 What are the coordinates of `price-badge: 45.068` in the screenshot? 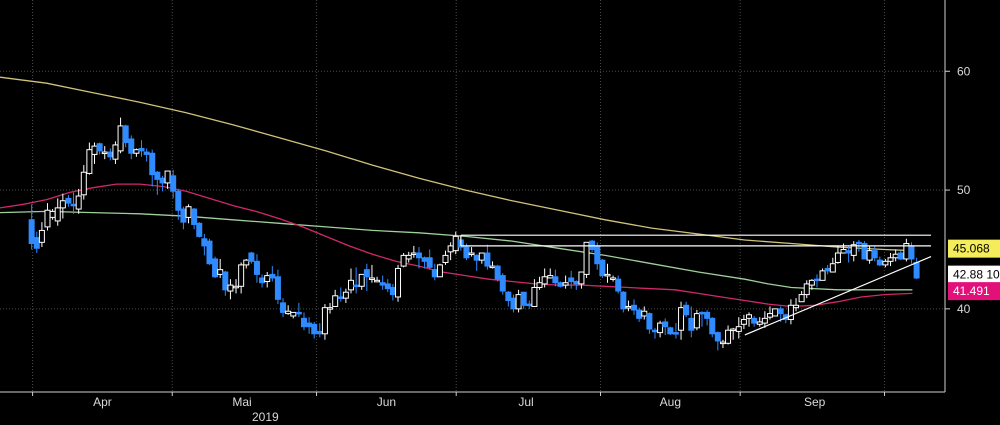 It's located at (974, 248).